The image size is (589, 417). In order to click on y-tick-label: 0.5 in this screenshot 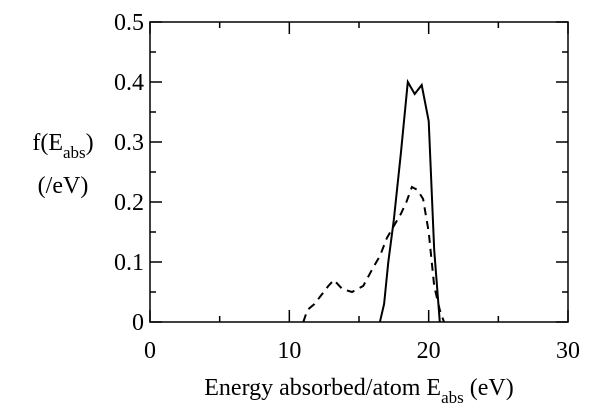, I will do `click(129, 23)`.